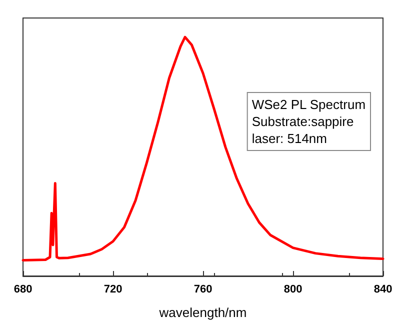 The image size is (407, 336). What do you see at coordinates (203, 290) in the screenshot?
I see `x-tick-label: 760` at bounding box center [203, 290].